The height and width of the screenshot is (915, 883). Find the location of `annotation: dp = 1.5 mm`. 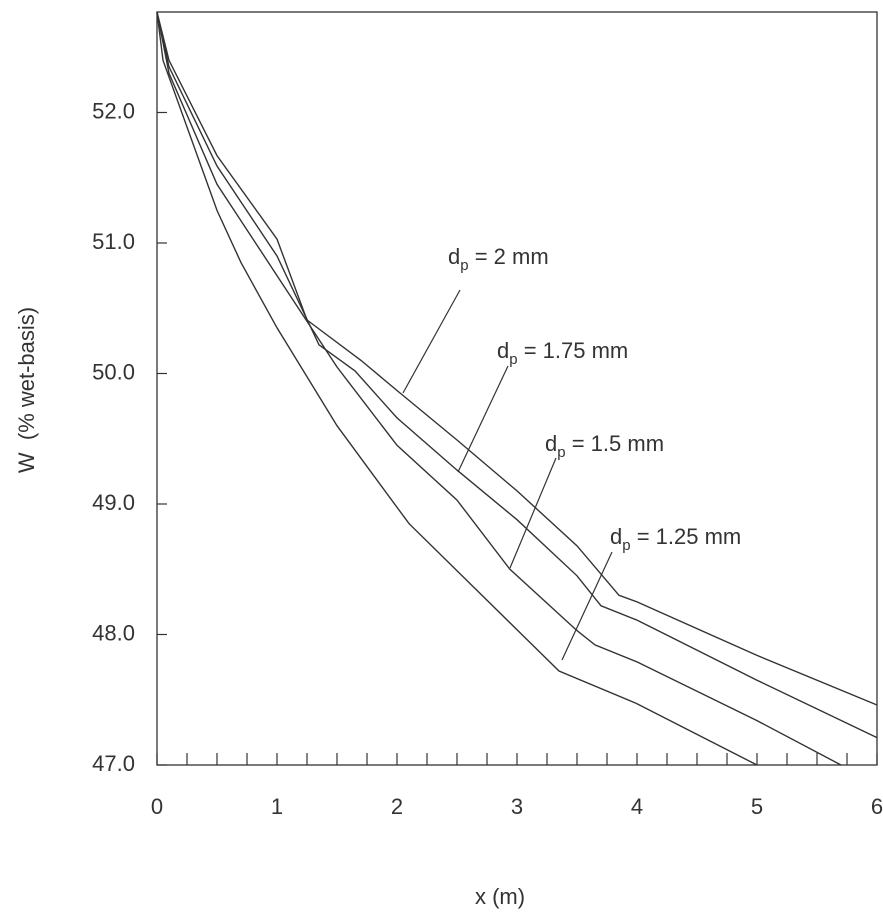

annotation: dp = 1.5 mm is located at coordinates (604, 446).